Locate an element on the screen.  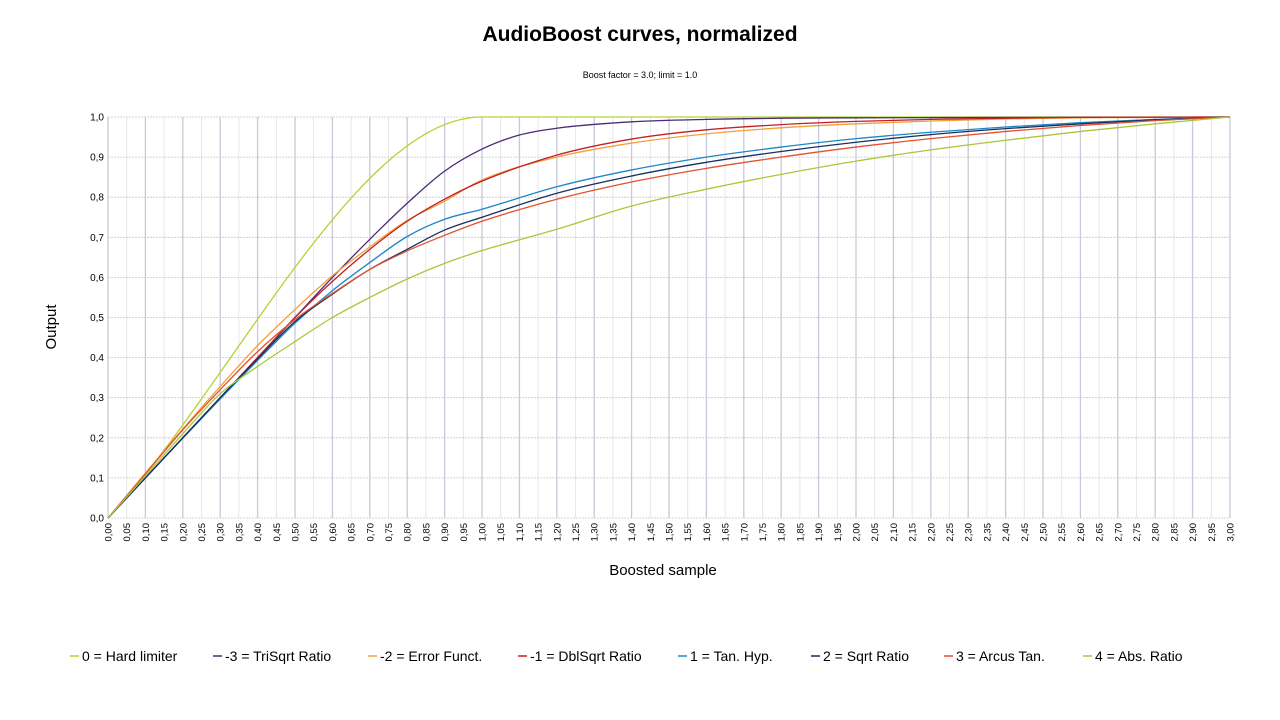
x-tick-label: 2,75 is located at coordinates (1137, 532).